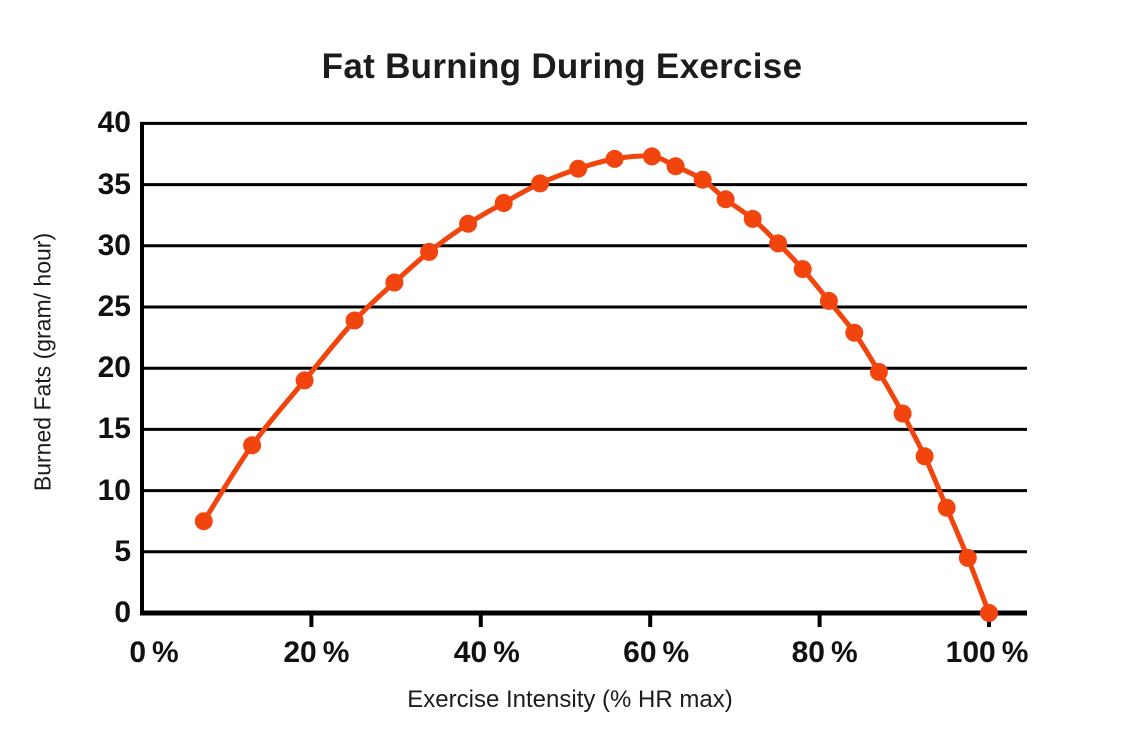 Image resolution: width=1124 pixels, height=749 pixels. I want to click on x-axis-title: Exercise Intensity (% HR max), so click(570, 699).